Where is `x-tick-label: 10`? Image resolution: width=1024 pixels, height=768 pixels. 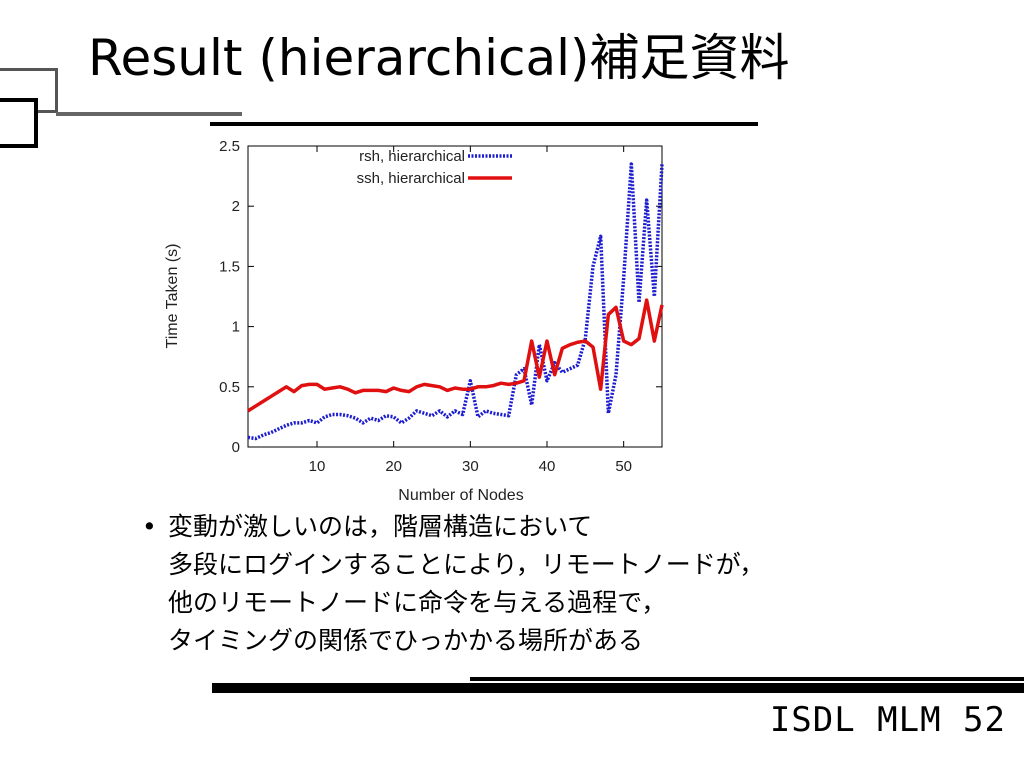 x-tick-label: 10 is located at coordinates (317, 466).